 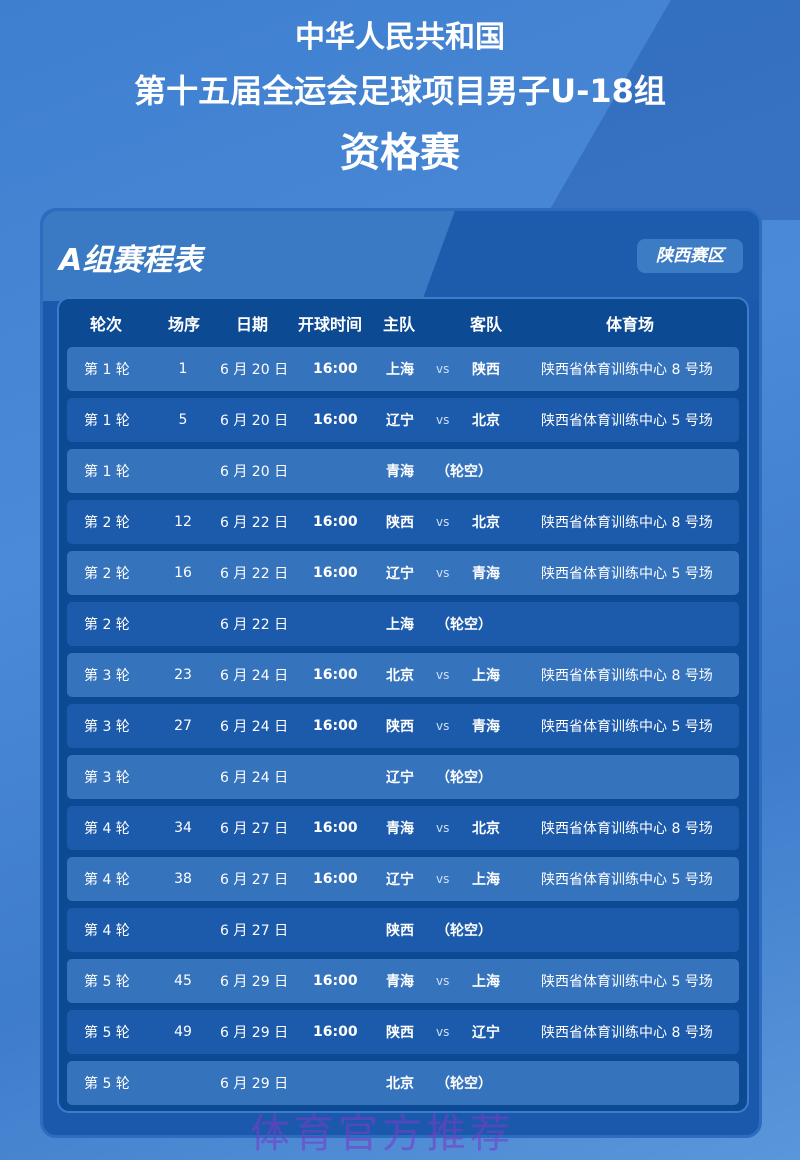 What do you see at coordinates (183, 879) in the screenshot?
I see `cell-match-no: 38` at bounding box center [183, 879].